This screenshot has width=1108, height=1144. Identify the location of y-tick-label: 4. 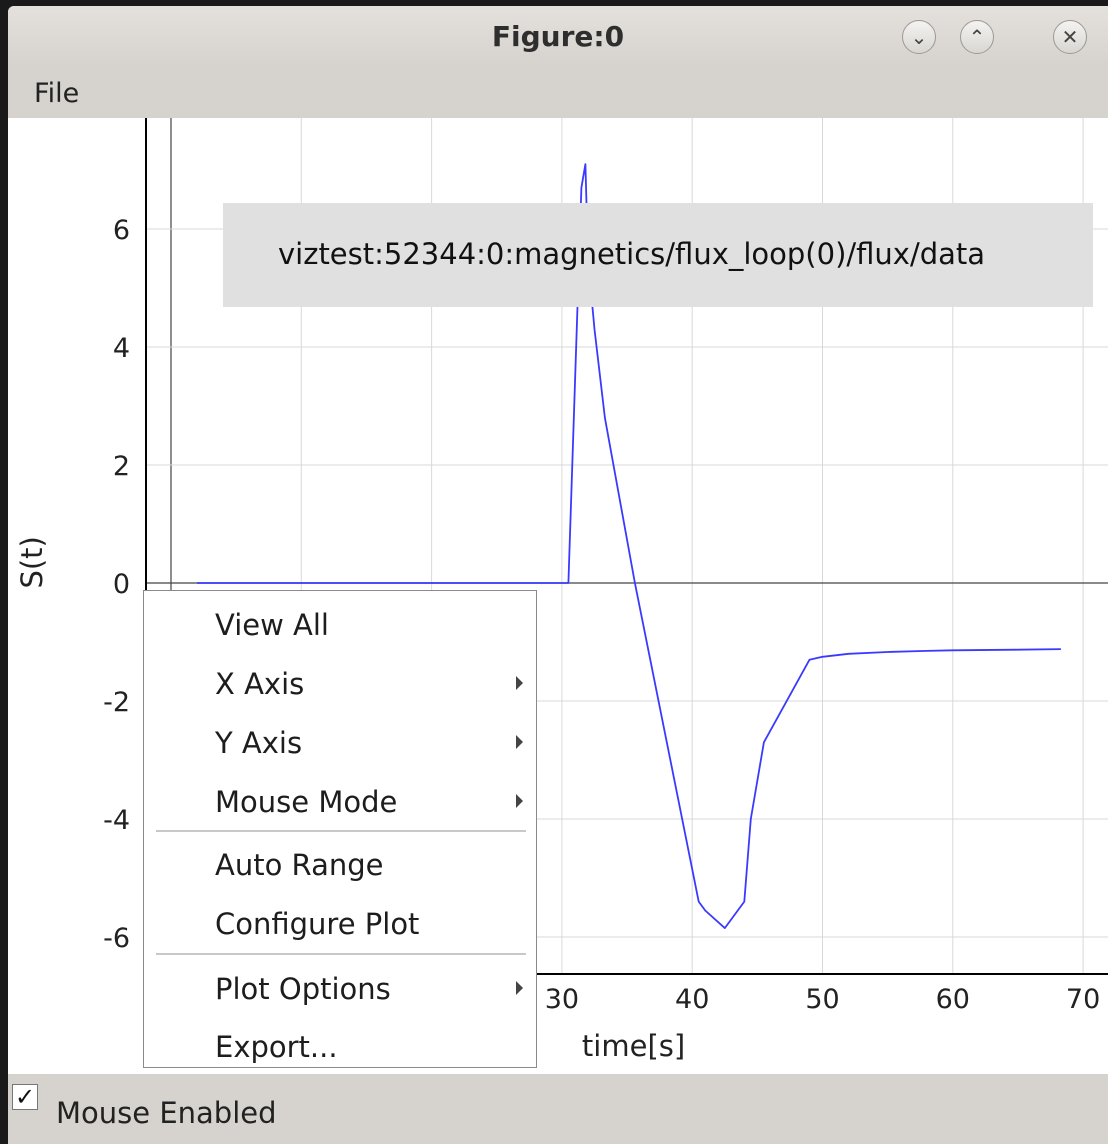
(121, 348).